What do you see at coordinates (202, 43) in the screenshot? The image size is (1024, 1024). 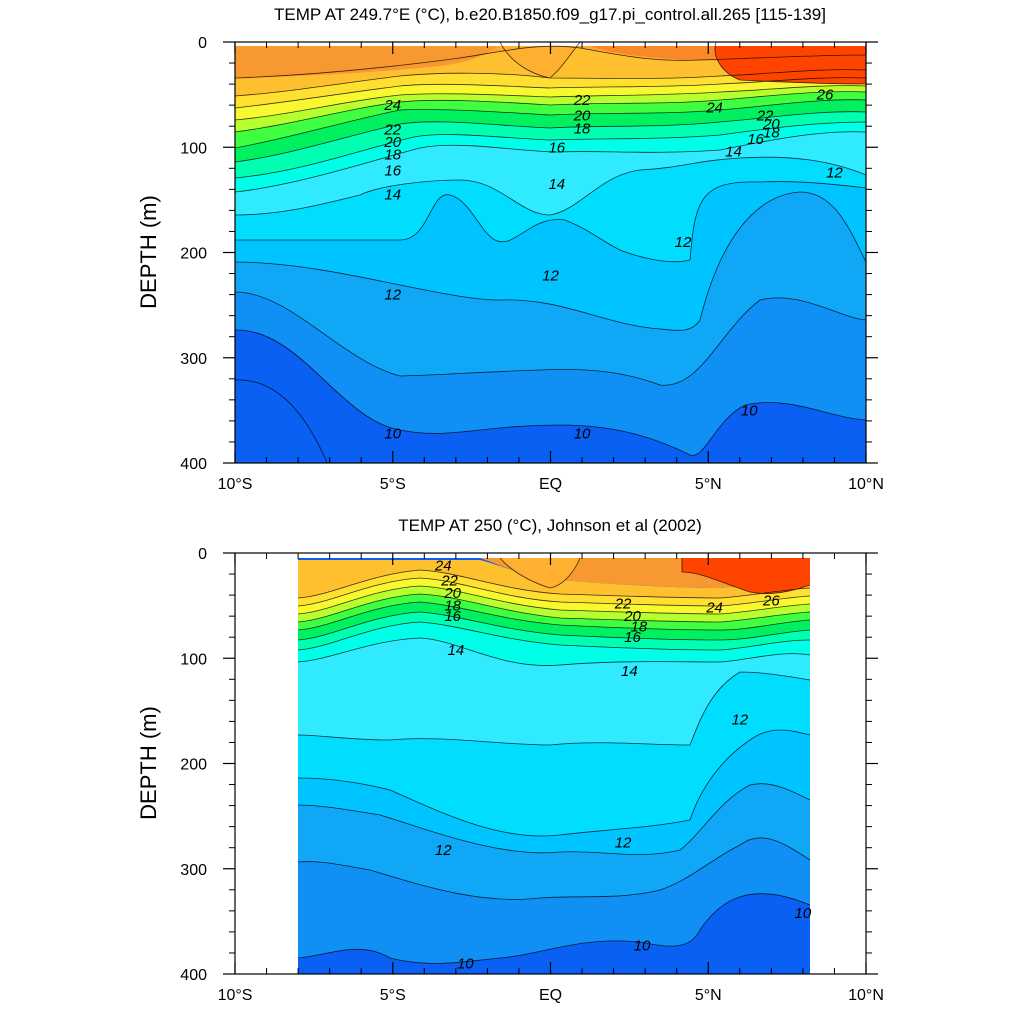 I see `panel-top-ytick-label: 0` at bounding box center [202, 43].